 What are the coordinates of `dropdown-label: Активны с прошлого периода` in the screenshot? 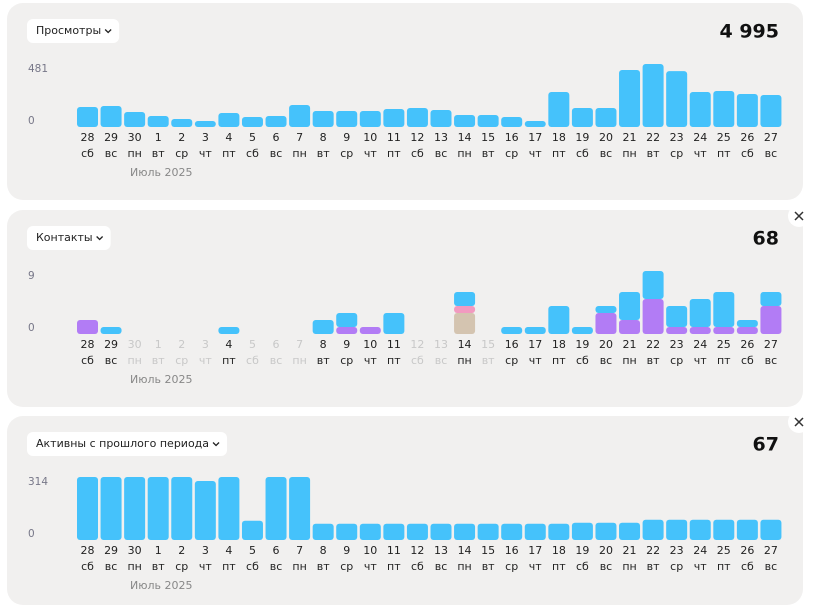 It's located at (122, 443).